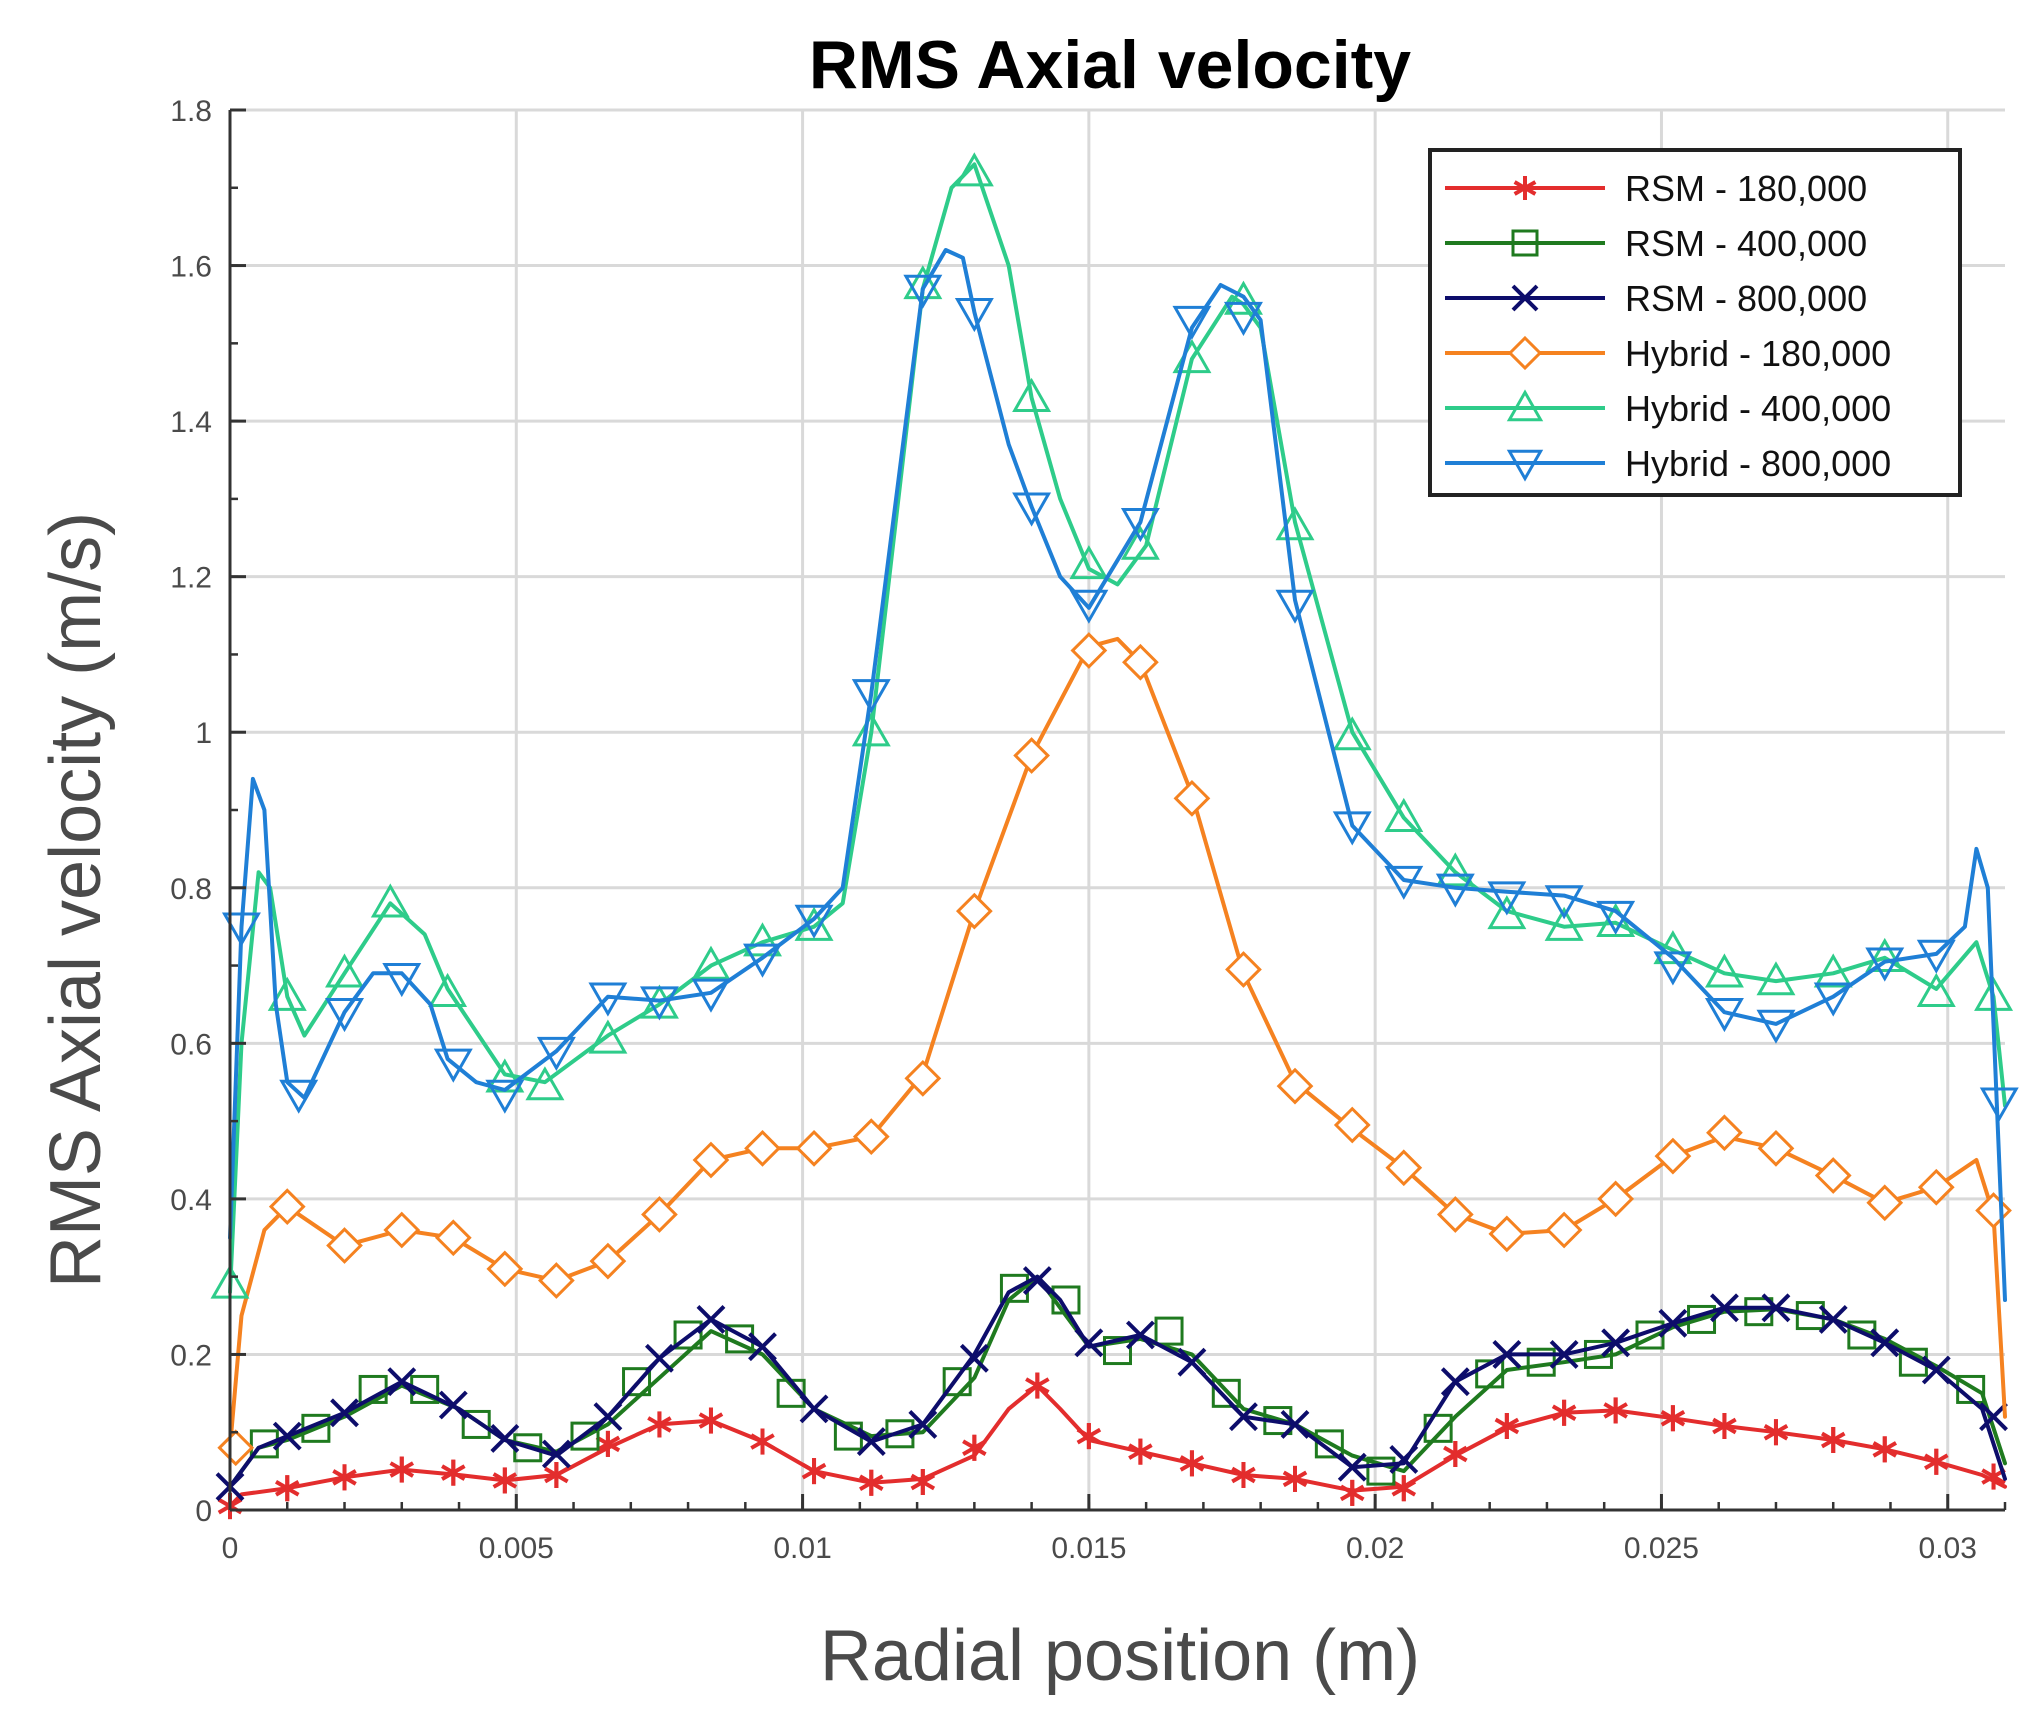 This screenshot has width=2040, height=1724. Describe the element at coordinates (1120, 1656) in the screenshot. I see `x-axis-label: Radial position (m)` at that location.